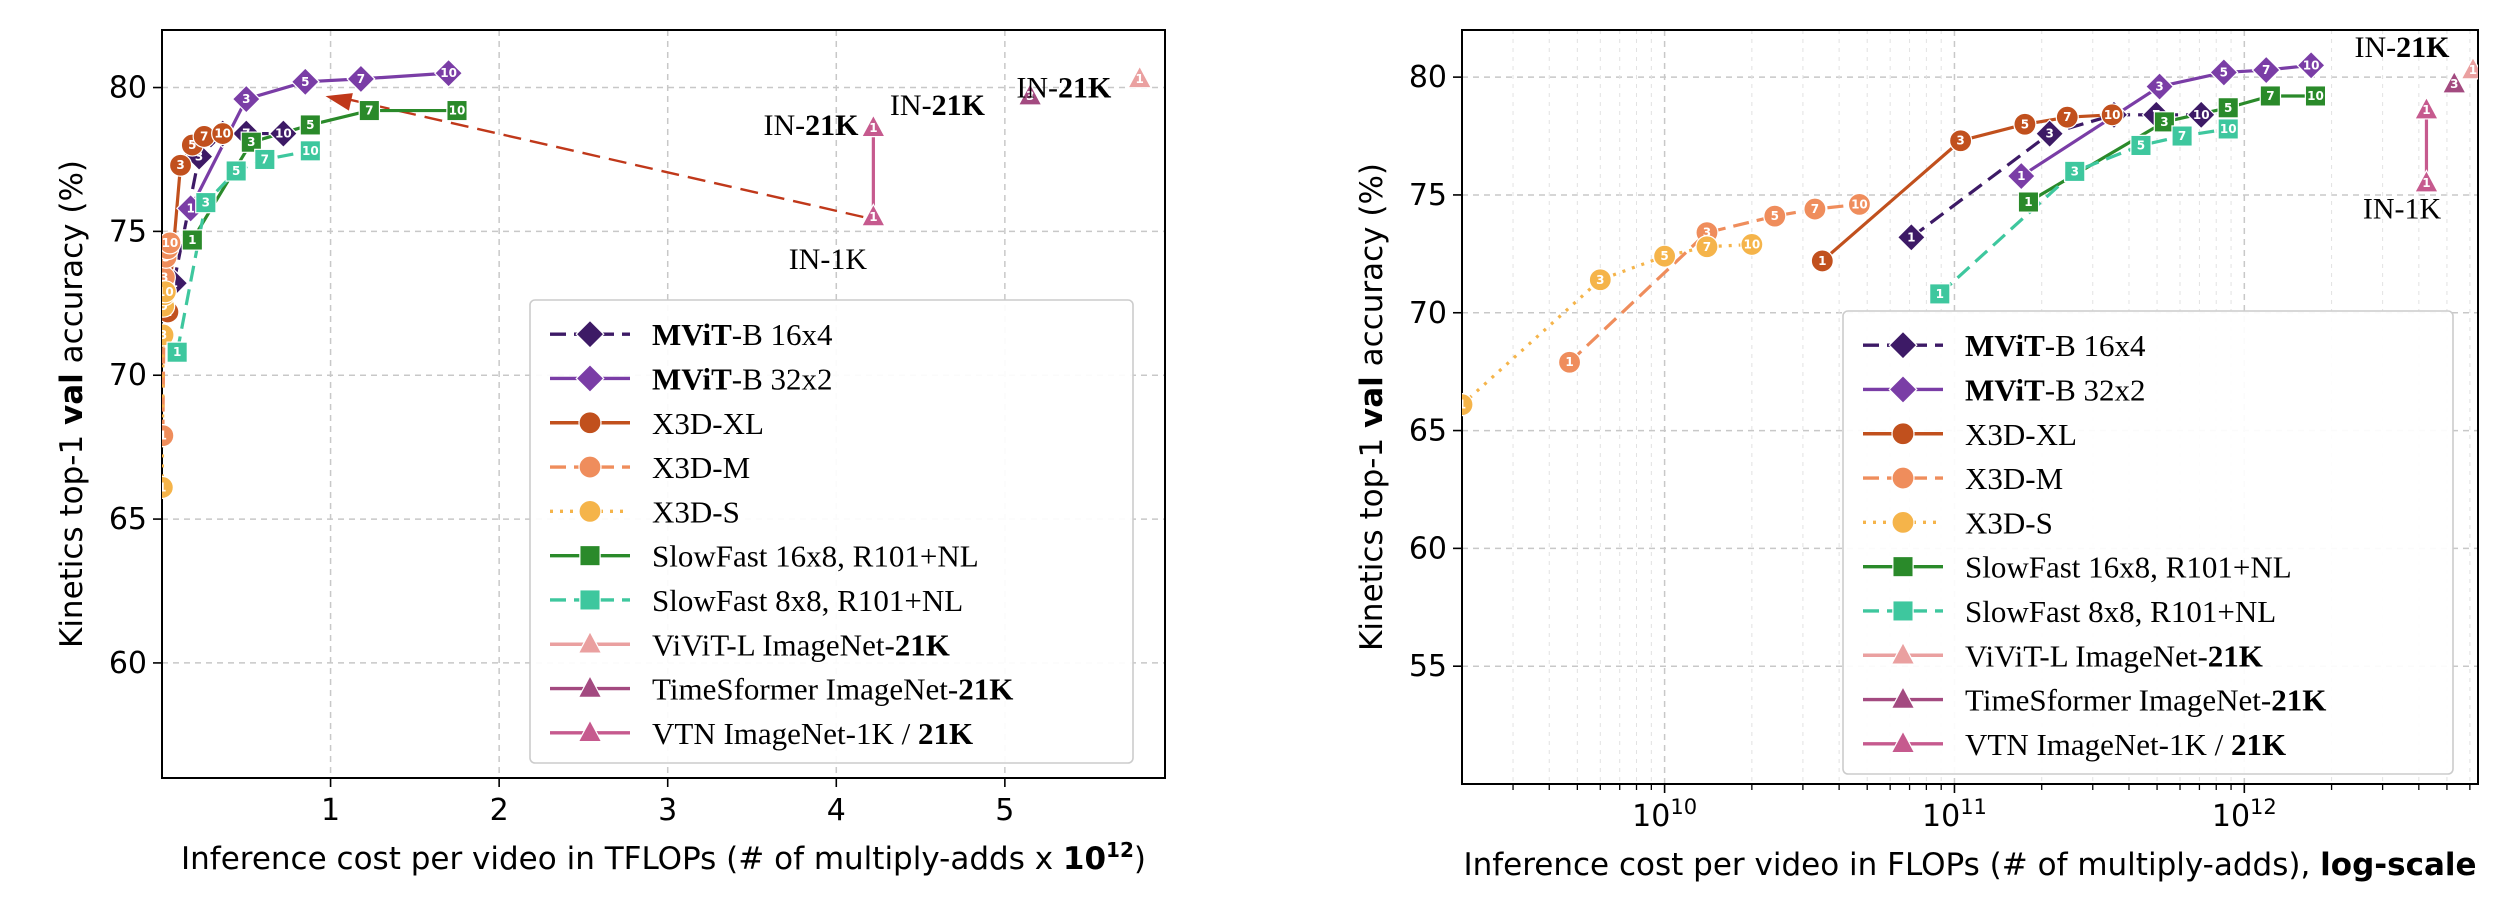 This screenshot has height=898, width=2514. Describe the element at coordinates (1903, 389) in the screenshot. I see `legend-marker-mvit32` at that location.